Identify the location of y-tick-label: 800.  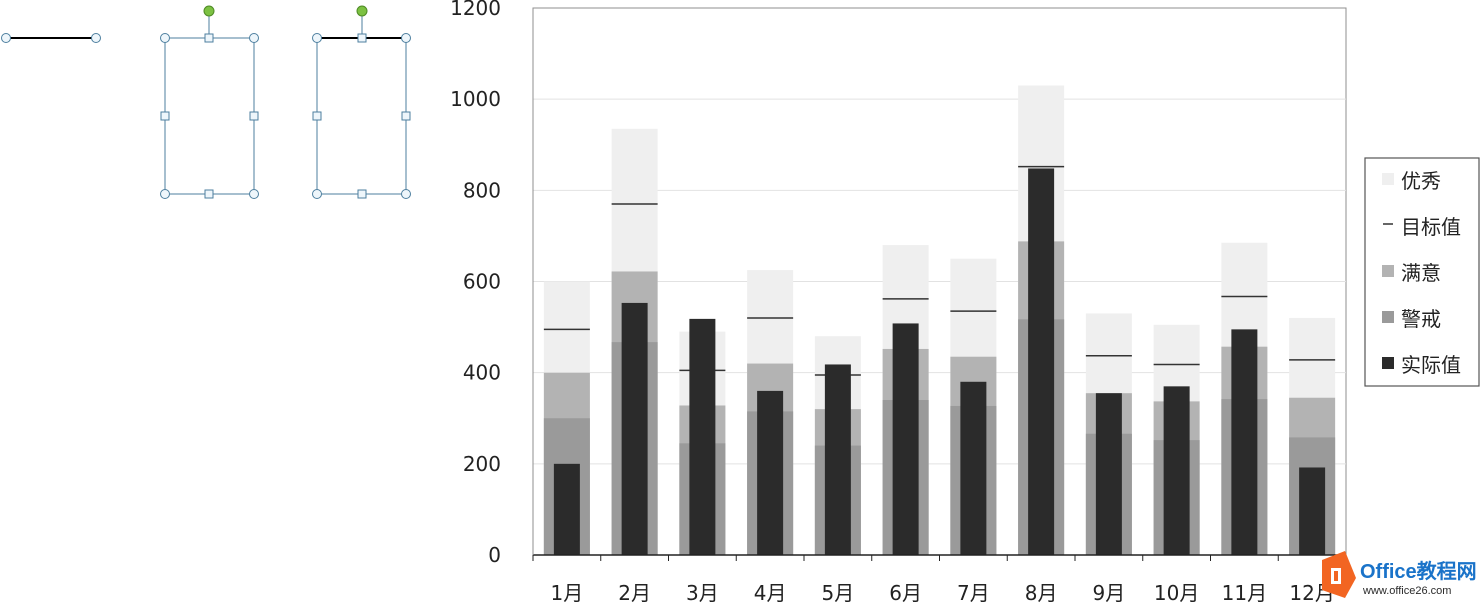
(482, 190).